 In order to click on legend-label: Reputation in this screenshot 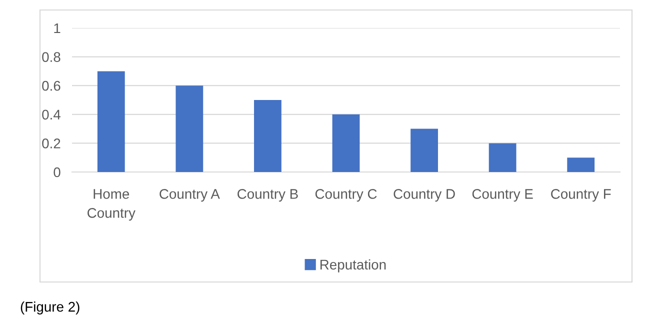, I will do `click(353, 265)`.